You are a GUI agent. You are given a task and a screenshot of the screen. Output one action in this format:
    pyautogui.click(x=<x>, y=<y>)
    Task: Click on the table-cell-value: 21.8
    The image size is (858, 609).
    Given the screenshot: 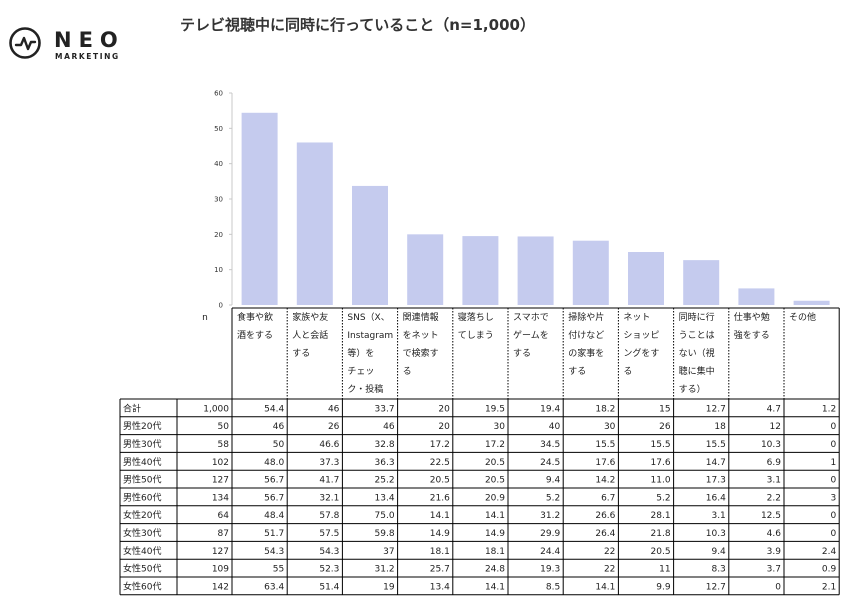 What is the action you would take?
    pyautogui.click(x=661, y=534)
    